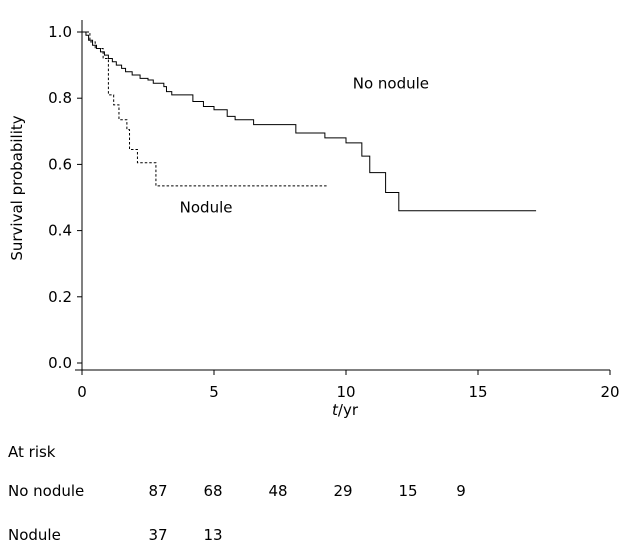 This screenshot has width=622, height=545. Describe the element at coordinates (60, 231) in the screenshot. I see `y-tick-label: 0.4` at that location.